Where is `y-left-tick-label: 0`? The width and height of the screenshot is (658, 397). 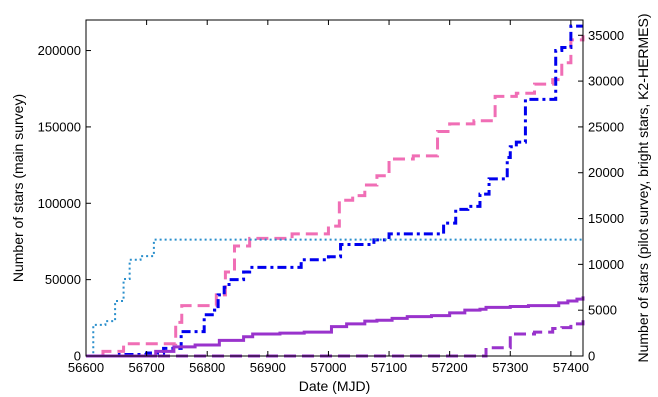 y-left-tick-label: 0 is located at coordinates (77, 356).